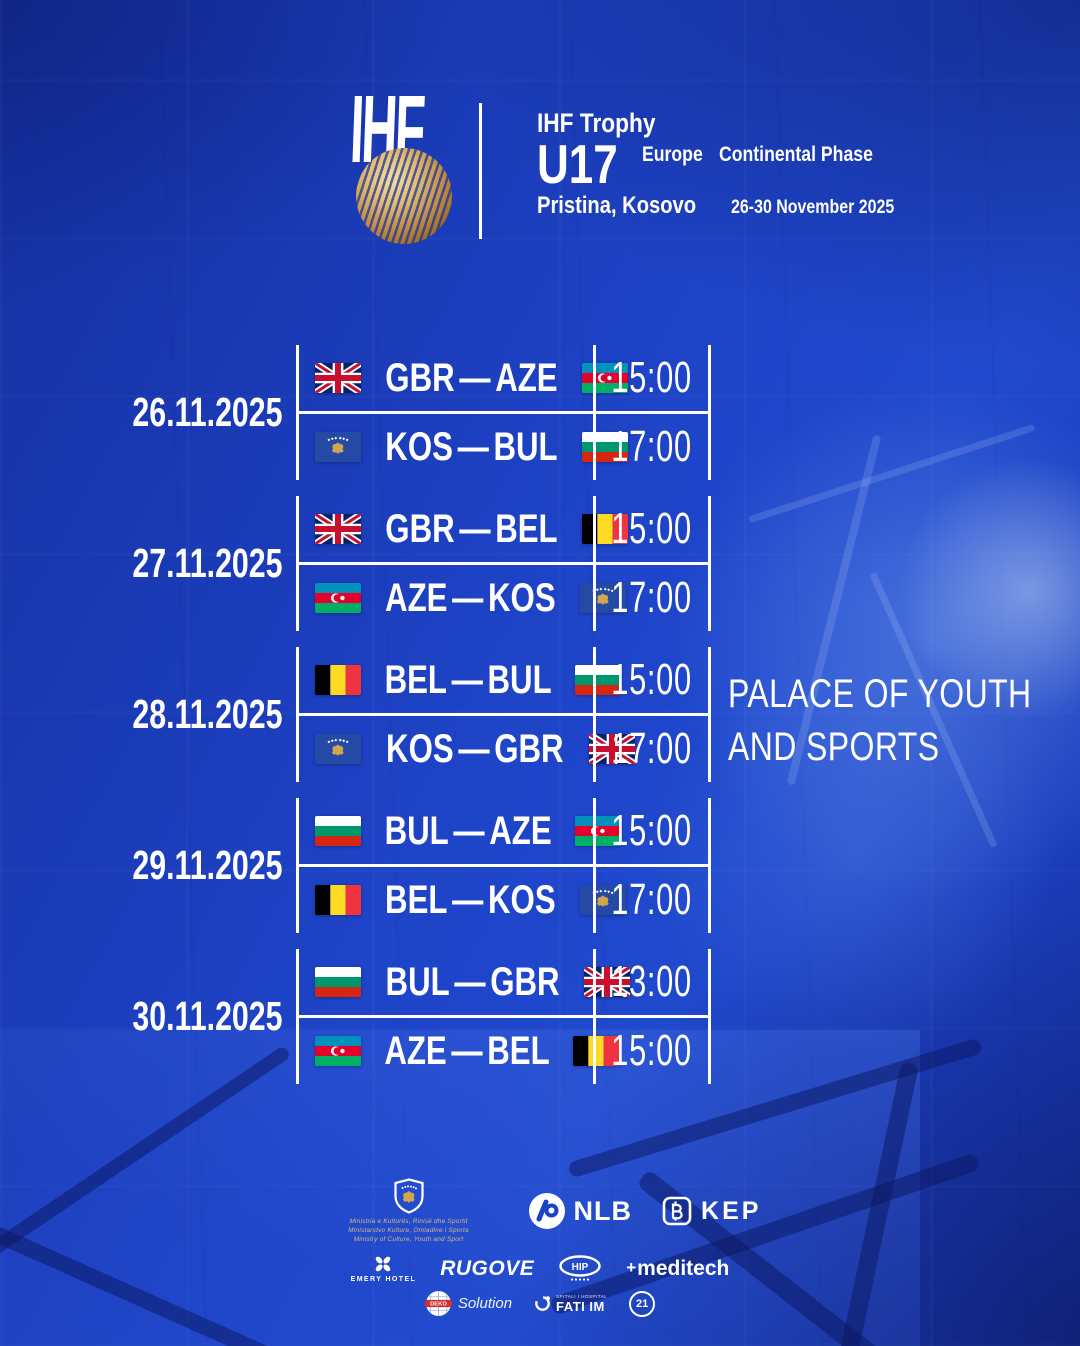 The image size is (1080, 1346). I want to click on match-row: BEL — KOS 17:00, so click(503, 900).